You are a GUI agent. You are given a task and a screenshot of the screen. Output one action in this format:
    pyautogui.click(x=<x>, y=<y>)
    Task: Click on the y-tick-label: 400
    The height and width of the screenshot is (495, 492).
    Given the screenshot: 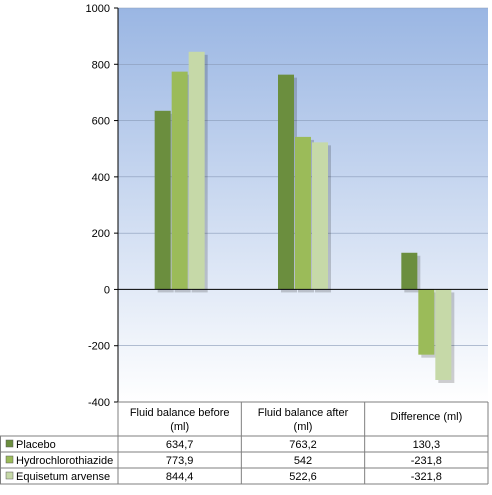 What is the action you would take?
    pyautogui.click(x=101, y=178)
    